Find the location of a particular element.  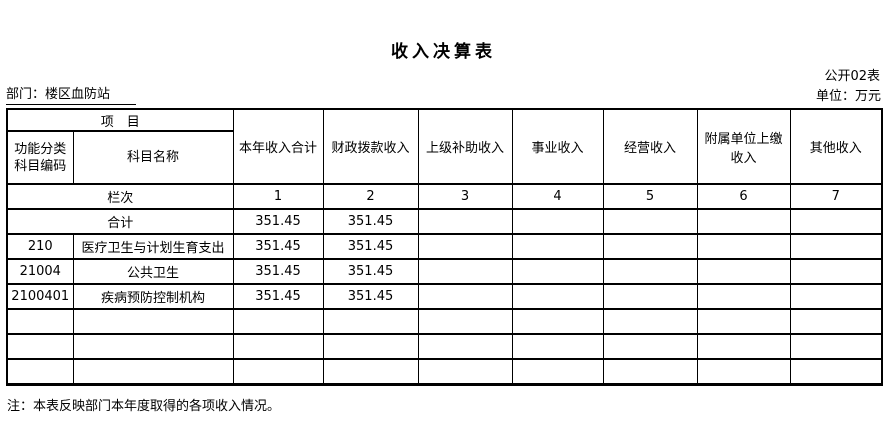

table-row: 2100401 疾病预防控制机构 351.45 351.45 is located at coordinates (444, 296).